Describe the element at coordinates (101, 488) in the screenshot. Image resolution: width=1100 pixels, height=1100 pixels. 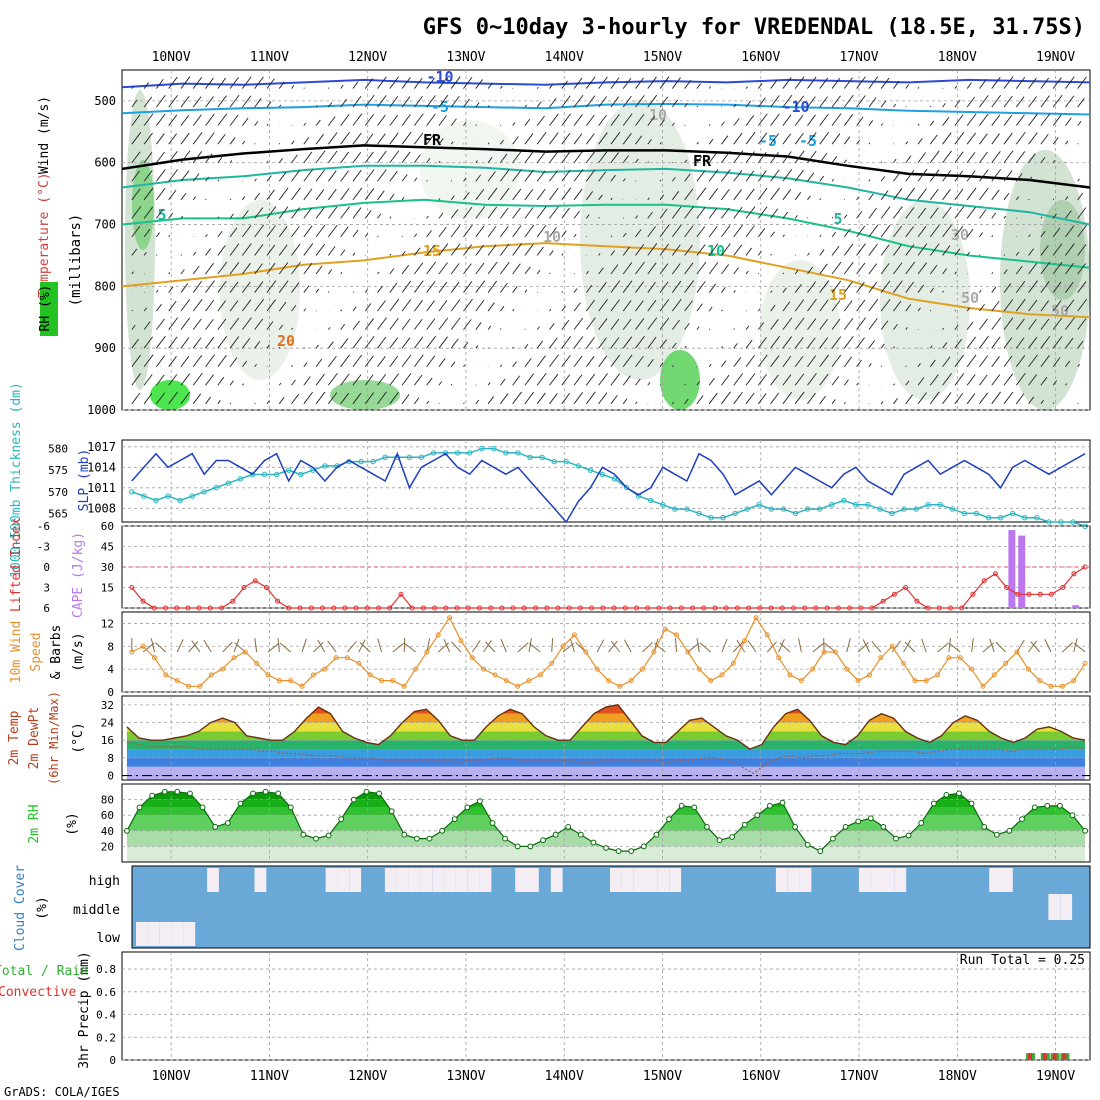
I see `slp-tick: 1011` at that location.